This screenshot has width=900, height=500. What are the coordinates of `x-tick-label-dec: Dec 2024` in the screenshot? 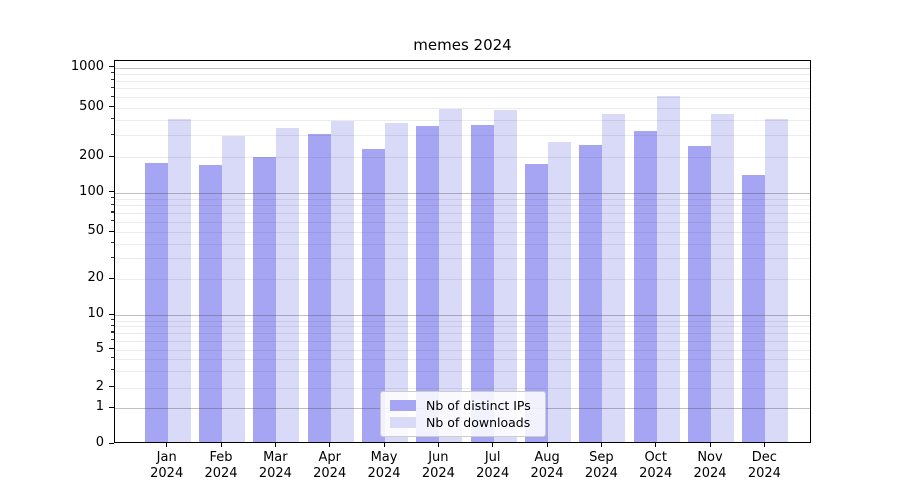 It's located at (764, 465).